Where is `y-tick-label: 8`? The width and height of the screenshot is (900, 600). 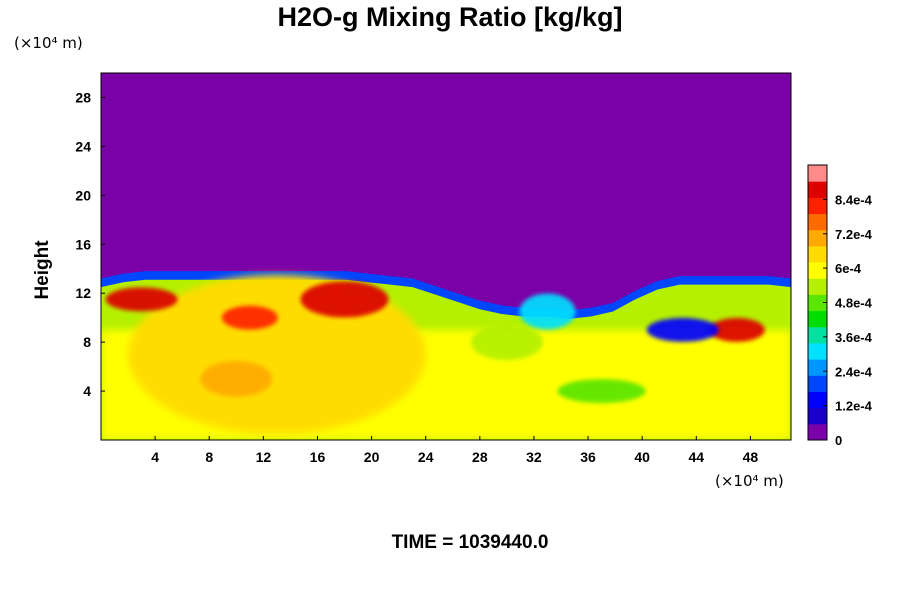
y-tick-label: 8 is located at coordinates (87, 342).